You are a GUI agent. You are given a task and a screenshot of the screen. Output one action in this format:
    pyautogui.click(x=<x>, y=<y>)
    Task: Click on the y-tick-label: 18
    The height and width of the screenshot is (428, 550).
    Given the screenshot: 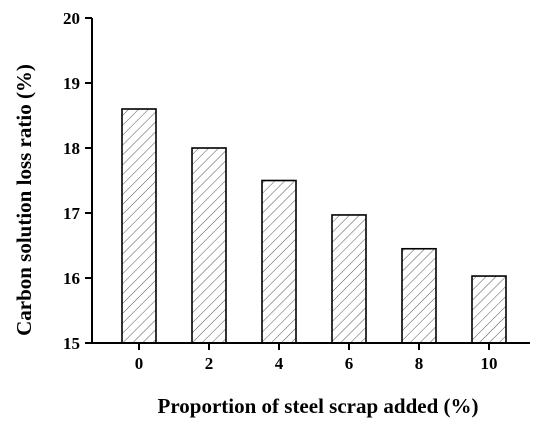 What is the action you would take?
    pyautogui.click(x=71, y=148)
    